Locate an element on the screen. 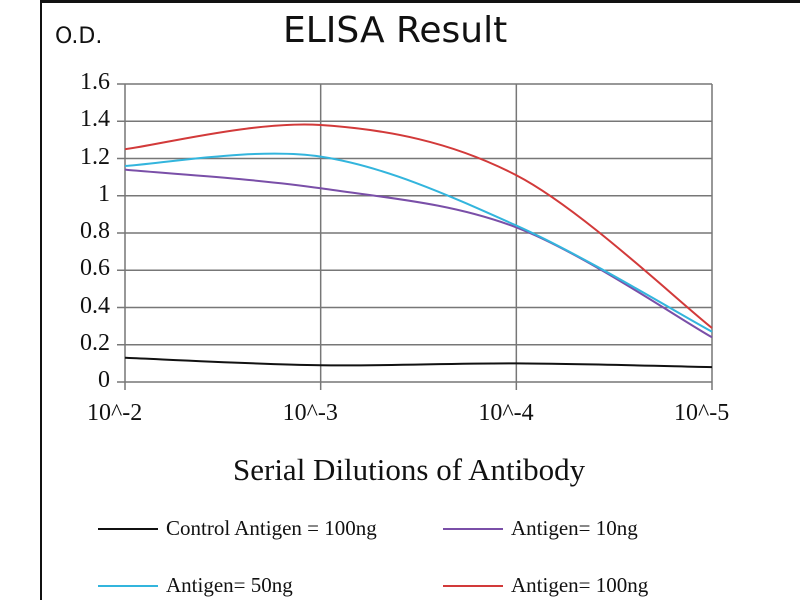 The width and height of the screenshot is (800, 600). x-tick-label: 10^-4 is located at coordinates (506, 413).